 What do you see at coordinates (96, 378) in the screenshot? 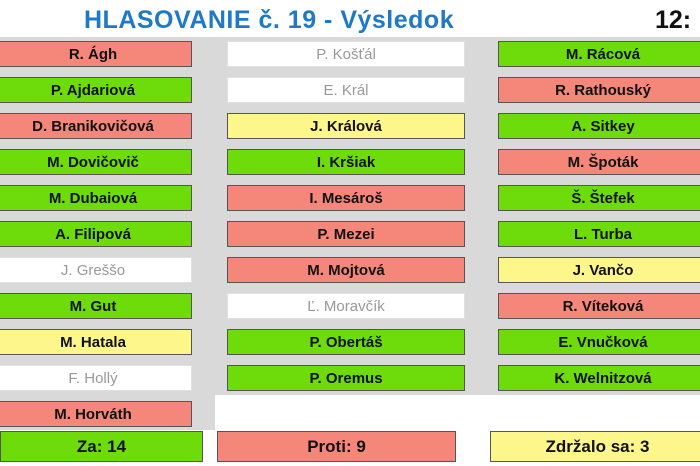
I see `member-vote-cell: F. Hollý` at bounding box center [96, 378].